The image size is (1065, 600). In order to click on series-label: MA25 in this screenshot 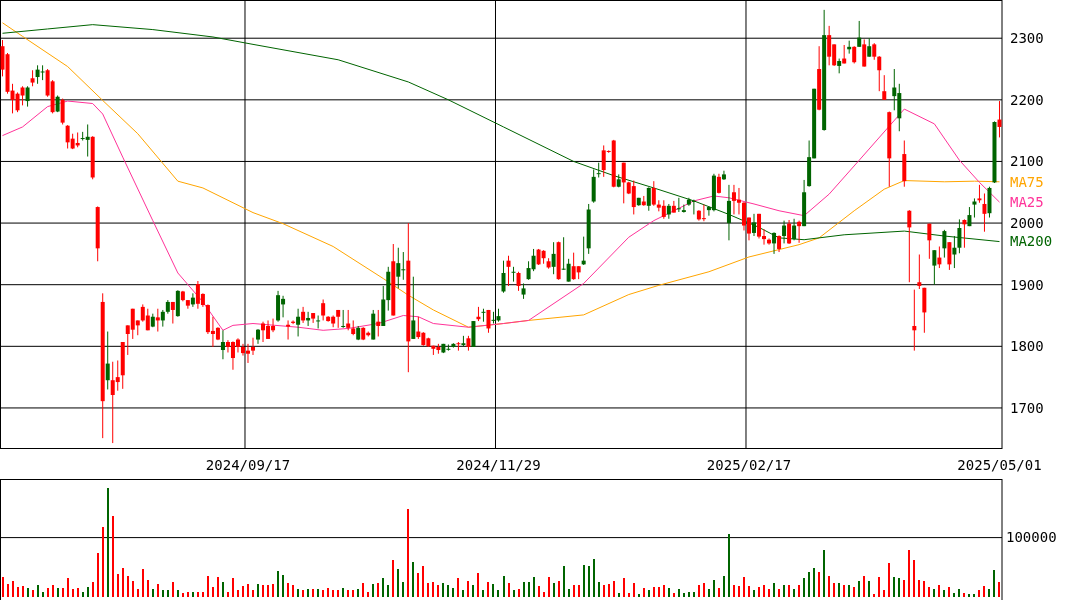, I will do `click(1027, 202)`.